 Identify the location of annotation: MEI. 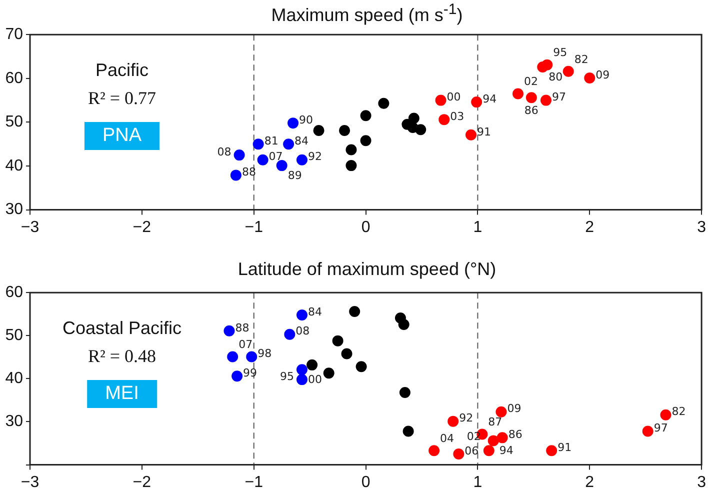
(122, 394).